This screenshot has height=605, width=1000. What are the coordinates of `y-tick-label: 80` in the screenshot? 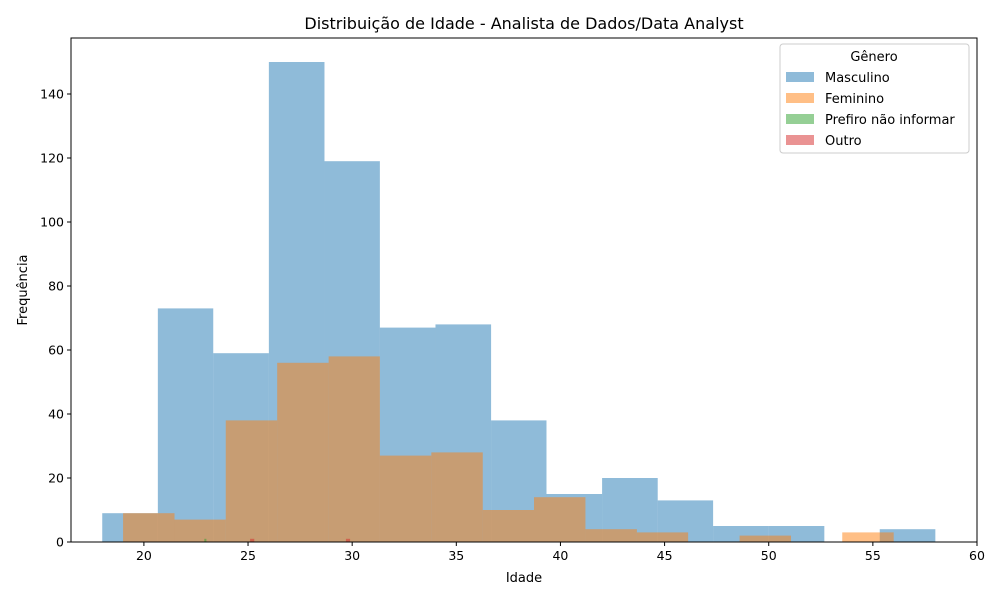 It's located at (56, 286).